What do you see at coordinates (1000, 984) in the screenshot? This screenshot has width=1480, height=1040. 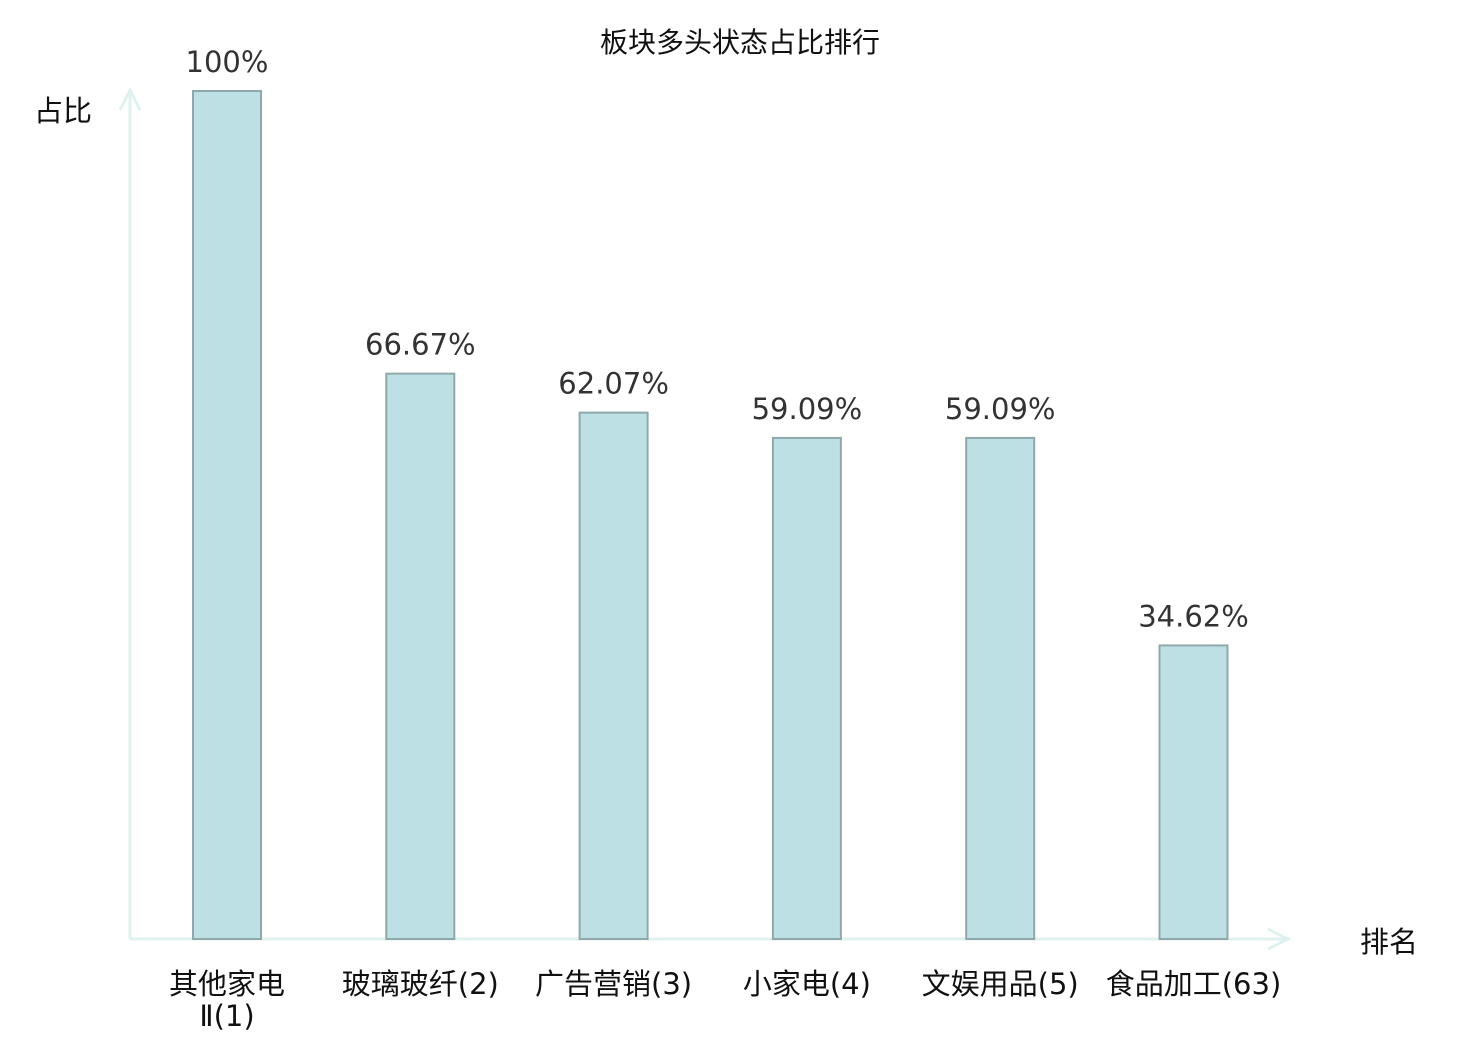 I see `x-tick-label: 文娱用品(5)` at bounding box center [1000, 984].